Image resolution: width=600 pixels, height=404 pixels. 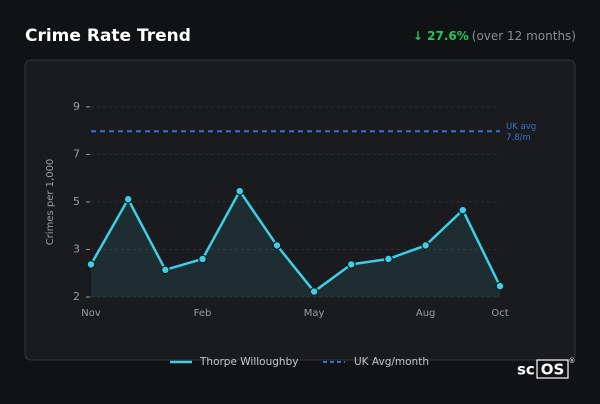 What do you see at coordinates (524, 36) in the screenshot?
I see `change-note: (over 12 months)` at bounding box center [524, 36].